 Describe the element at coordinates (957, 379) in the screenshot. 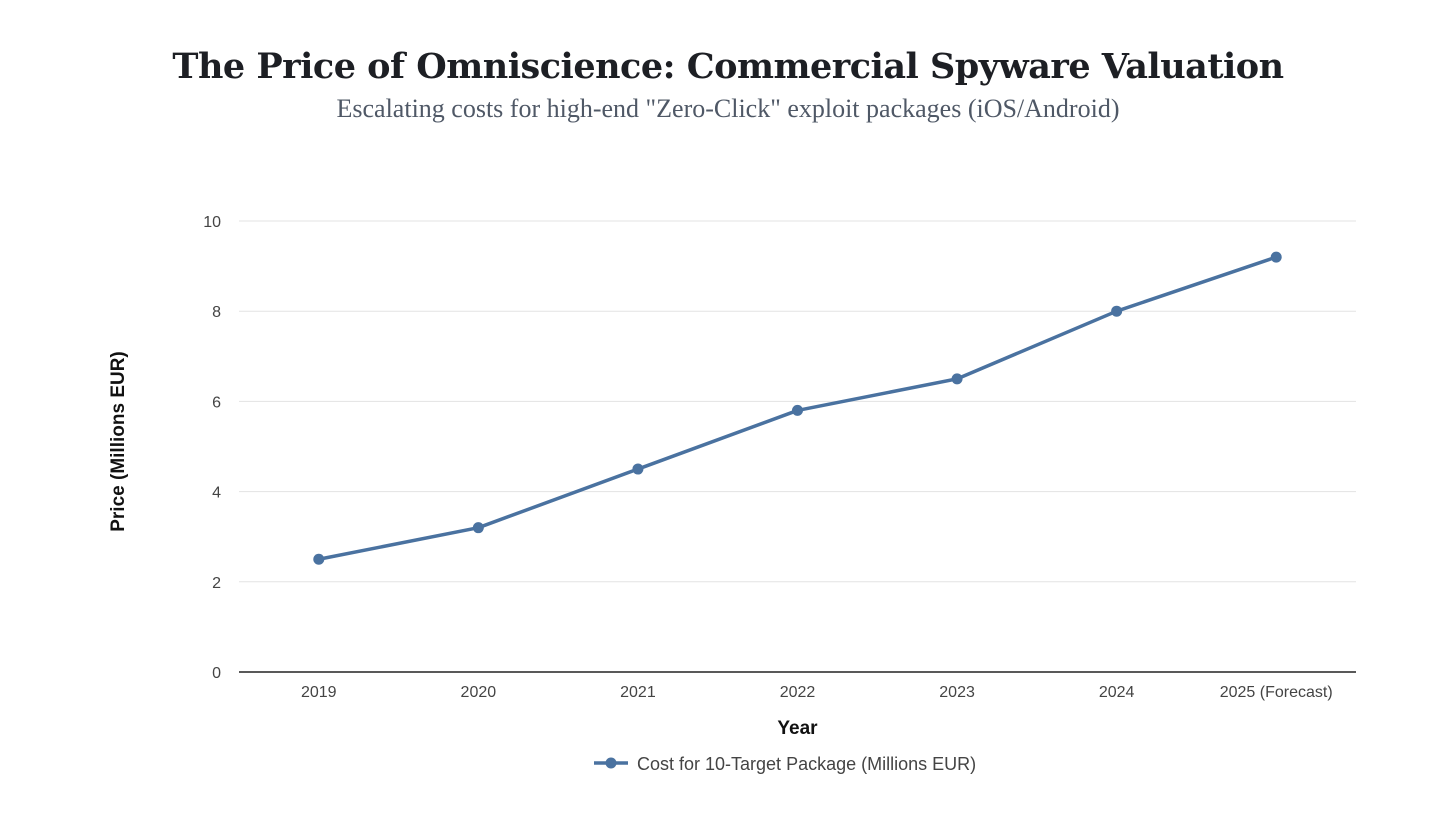

I see `data-point-2023` at that location.